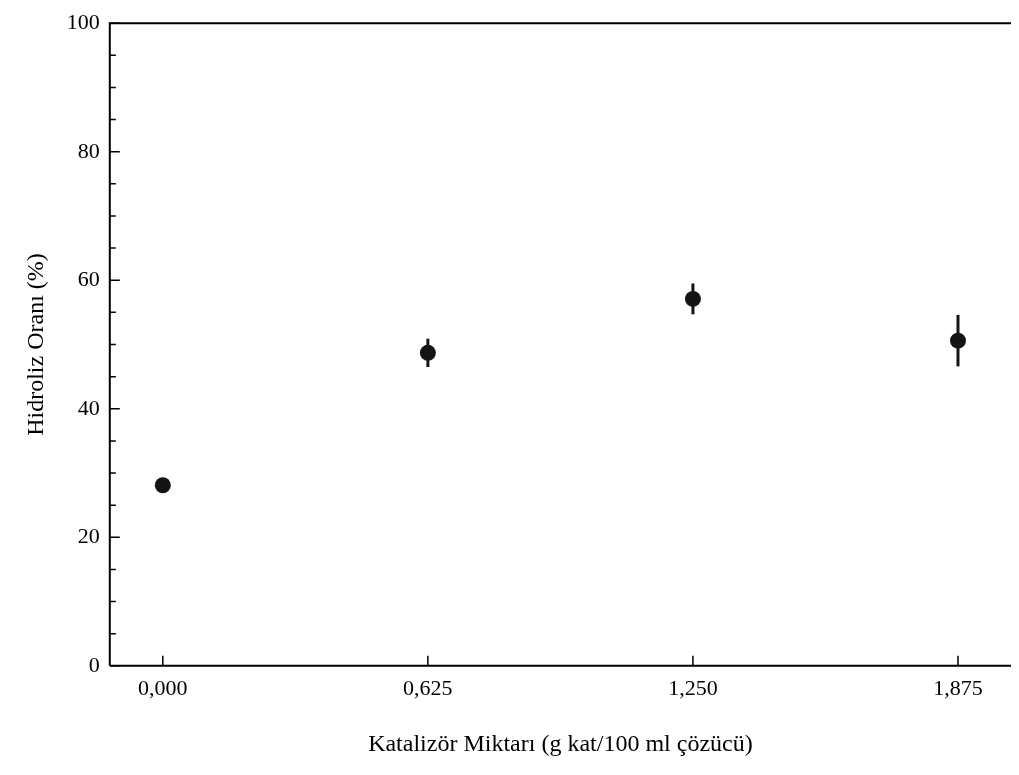 The width and height of the screenshot is (1019, 775). Describe the element at coordinates (83, 21) in the screenshot. I see `y-tick-label: 100` at that location.